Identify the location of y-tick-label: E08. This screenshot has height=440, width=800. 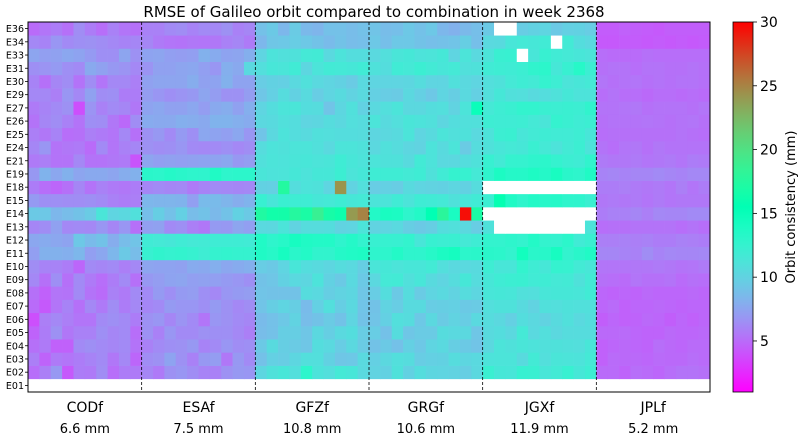
(15, 293).